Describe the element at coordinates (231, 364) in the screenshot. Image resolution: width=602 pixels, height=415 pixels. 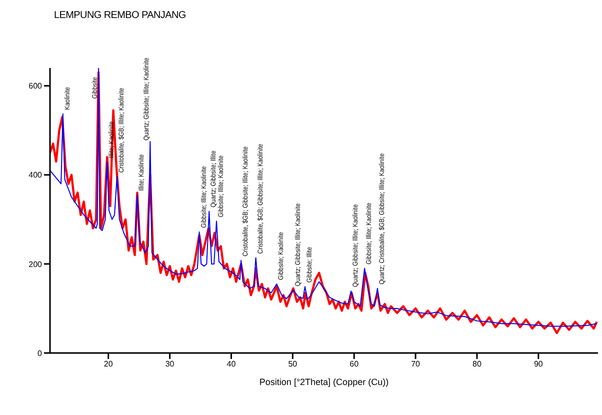
I see `x-tick-label: 40` at that location.